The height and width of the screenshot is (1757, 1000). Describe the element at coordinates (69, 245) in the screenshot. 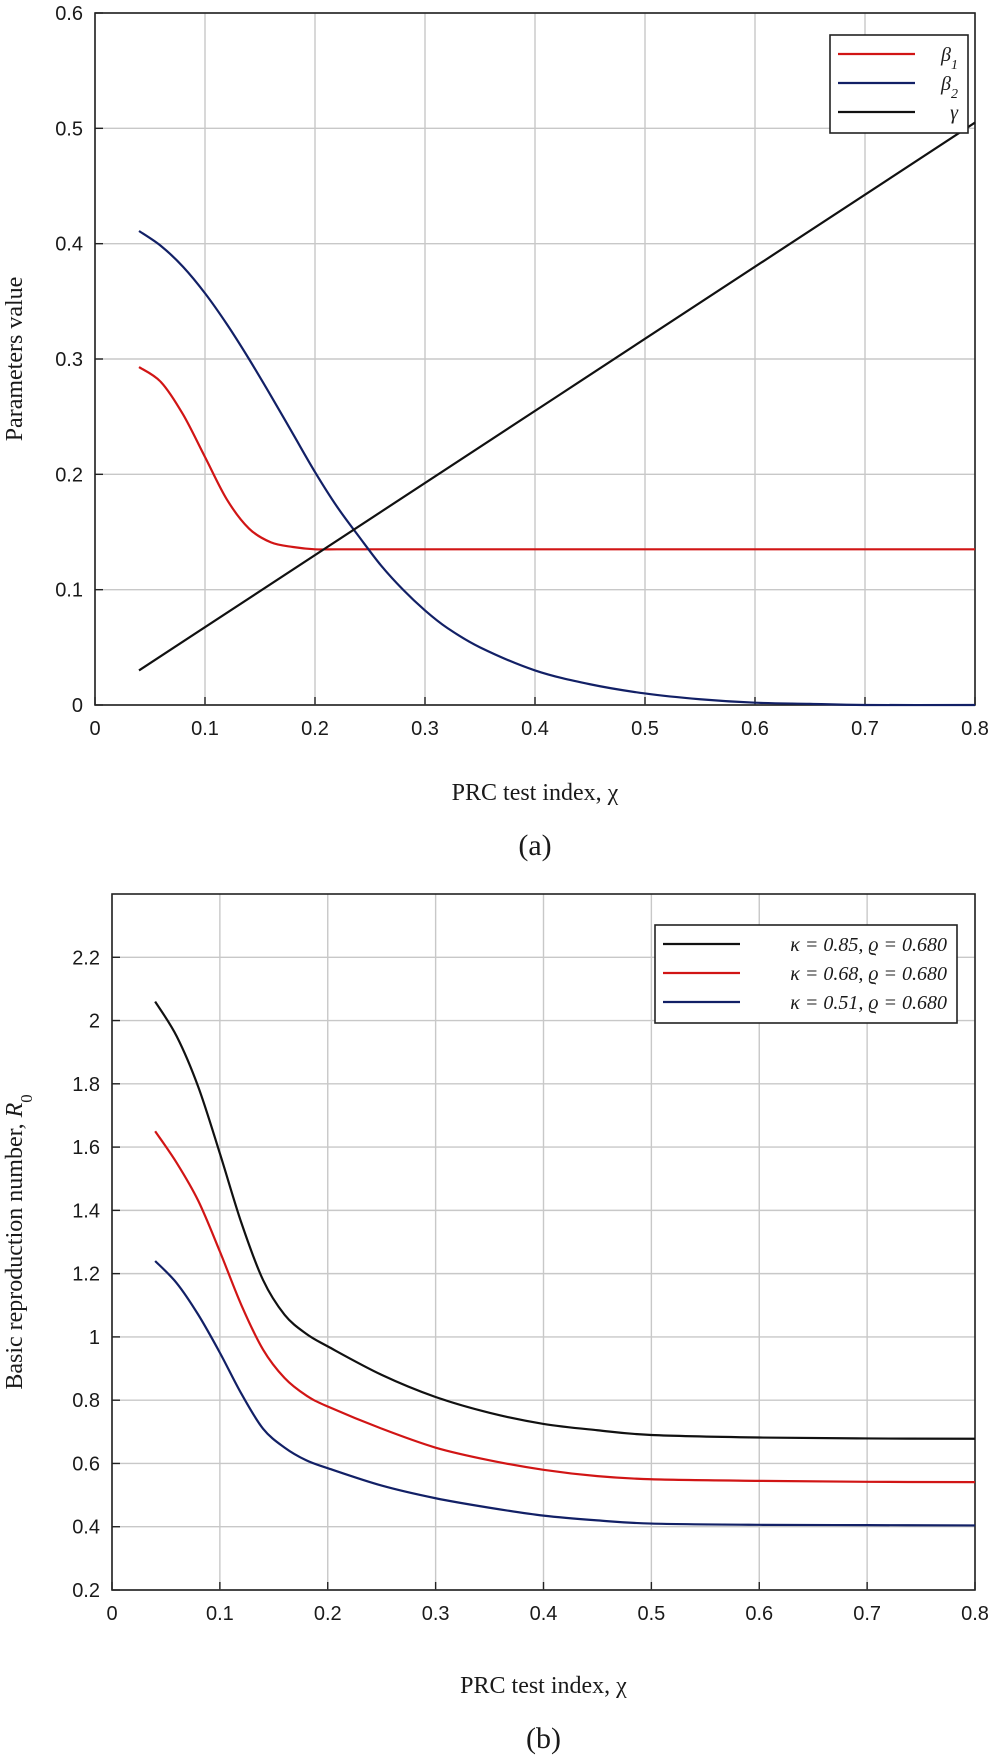

I see `chart-0-y-tick-label: 0.4` at that location.